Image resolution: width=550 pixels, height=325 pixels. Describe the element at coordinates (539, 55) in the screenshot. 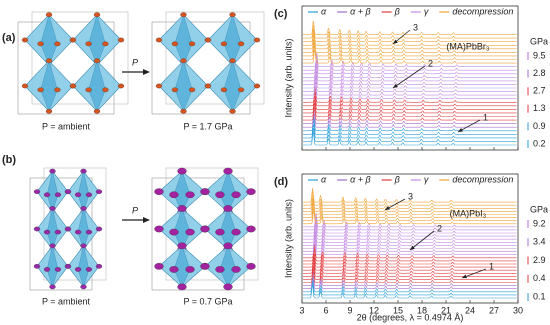

I see `pressure-label: 9.5` at that location.